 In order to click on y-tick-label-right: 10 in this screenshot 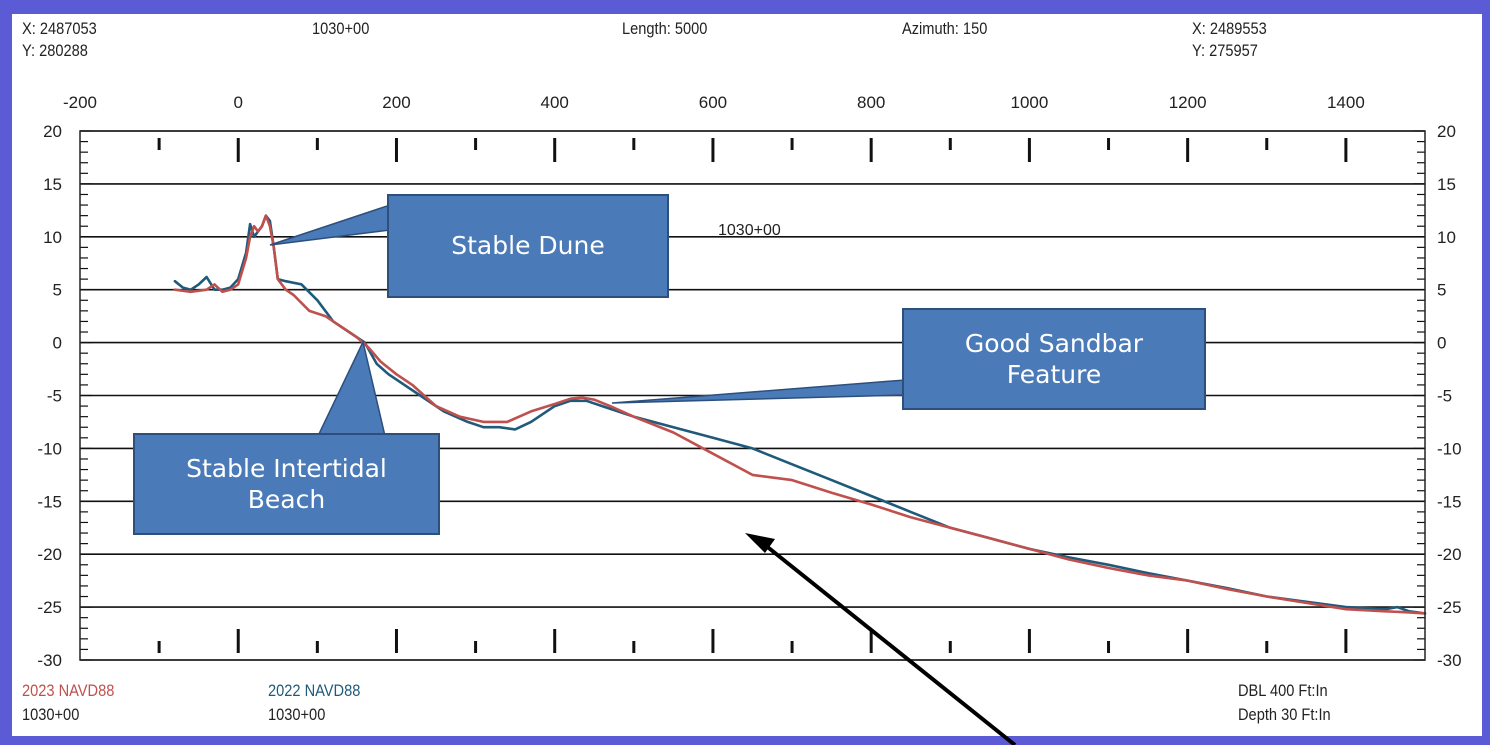, I will do `click(1446, 237)`.